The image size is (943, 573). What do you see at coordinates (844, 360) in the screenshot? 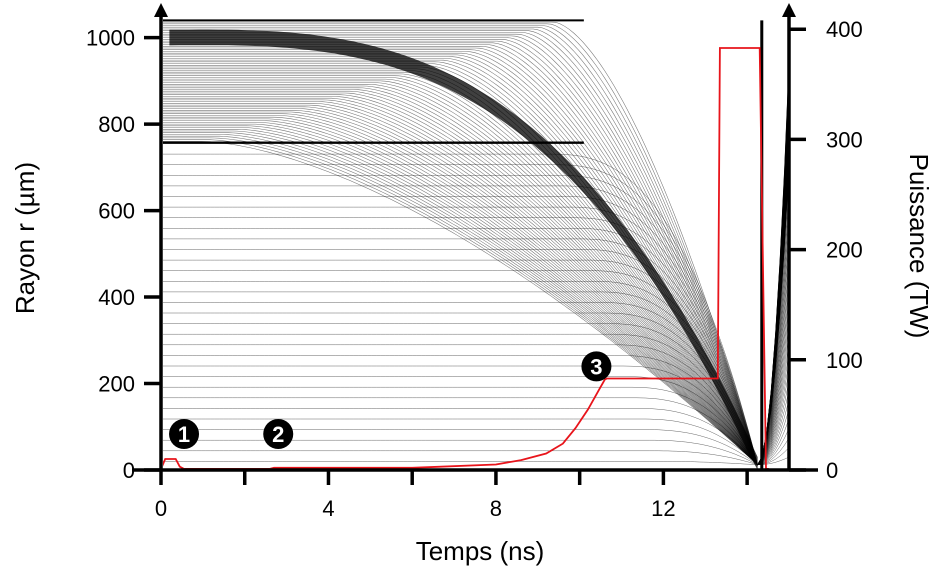
I see `y2-tick-label: 100` at bounding box center [844, 360].